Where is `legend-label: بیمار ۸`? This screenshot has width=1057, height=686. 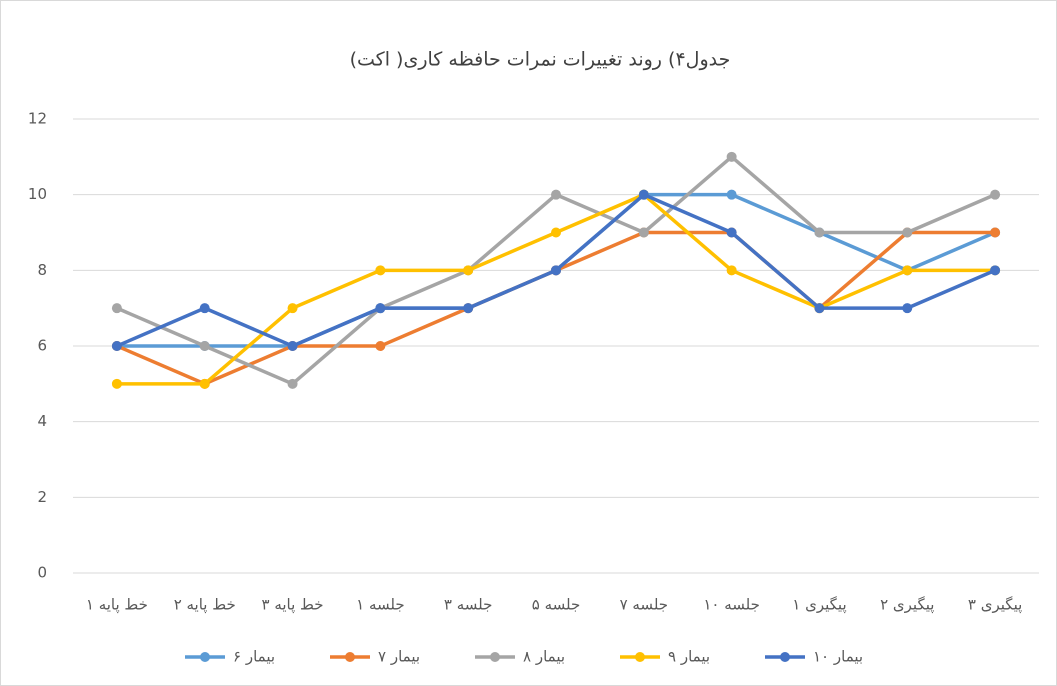
legend-label: بیمار ۸ is located at coordinates (544, 657).